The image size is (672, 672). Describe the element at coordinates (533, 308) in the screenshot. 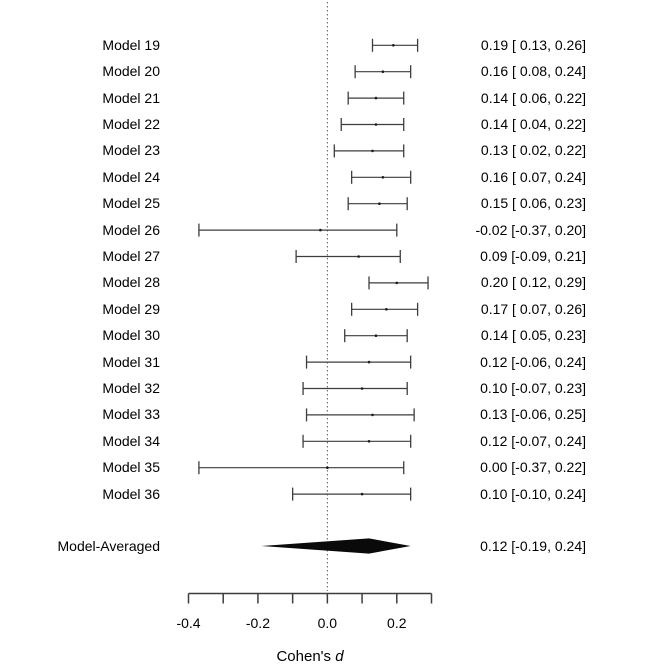

I see `estimate-annotation: 0.17 [ 0.07, 0.26]` at that location.